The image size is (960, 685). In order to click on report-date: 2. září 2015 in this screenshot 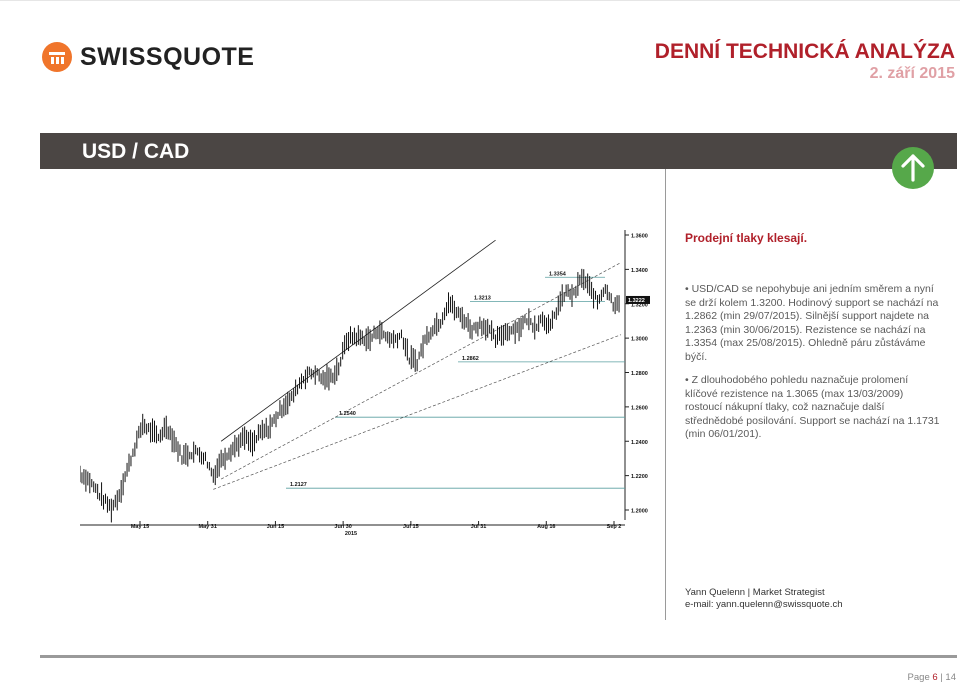, I will do `click(912, 73)`.